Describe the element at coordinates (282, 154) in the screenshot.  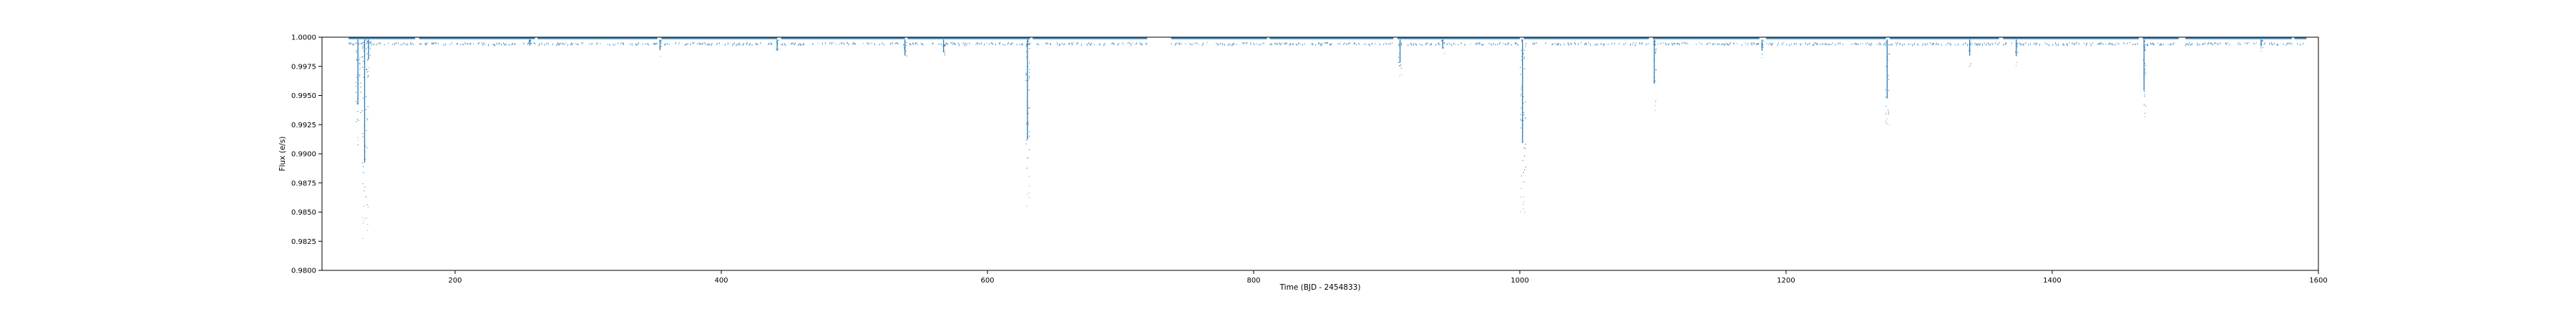
I see `y-axis-label: Flux (e/s)` at that location.